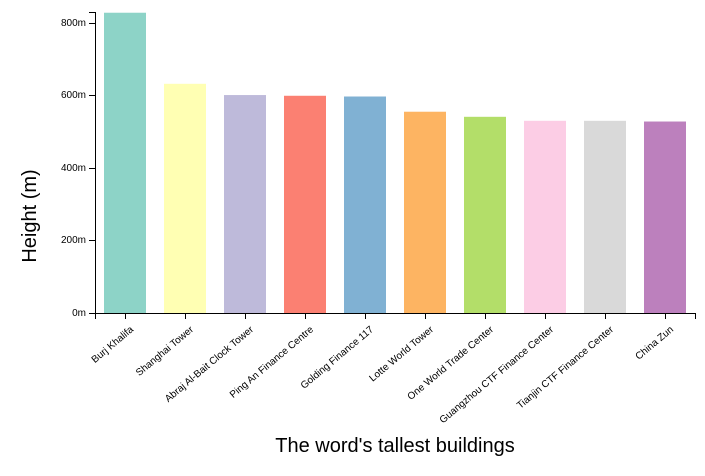 The width and height of the screenshot is (705, 476). I want to click on bar-ping-an-finance-centre, so click(305, 204).